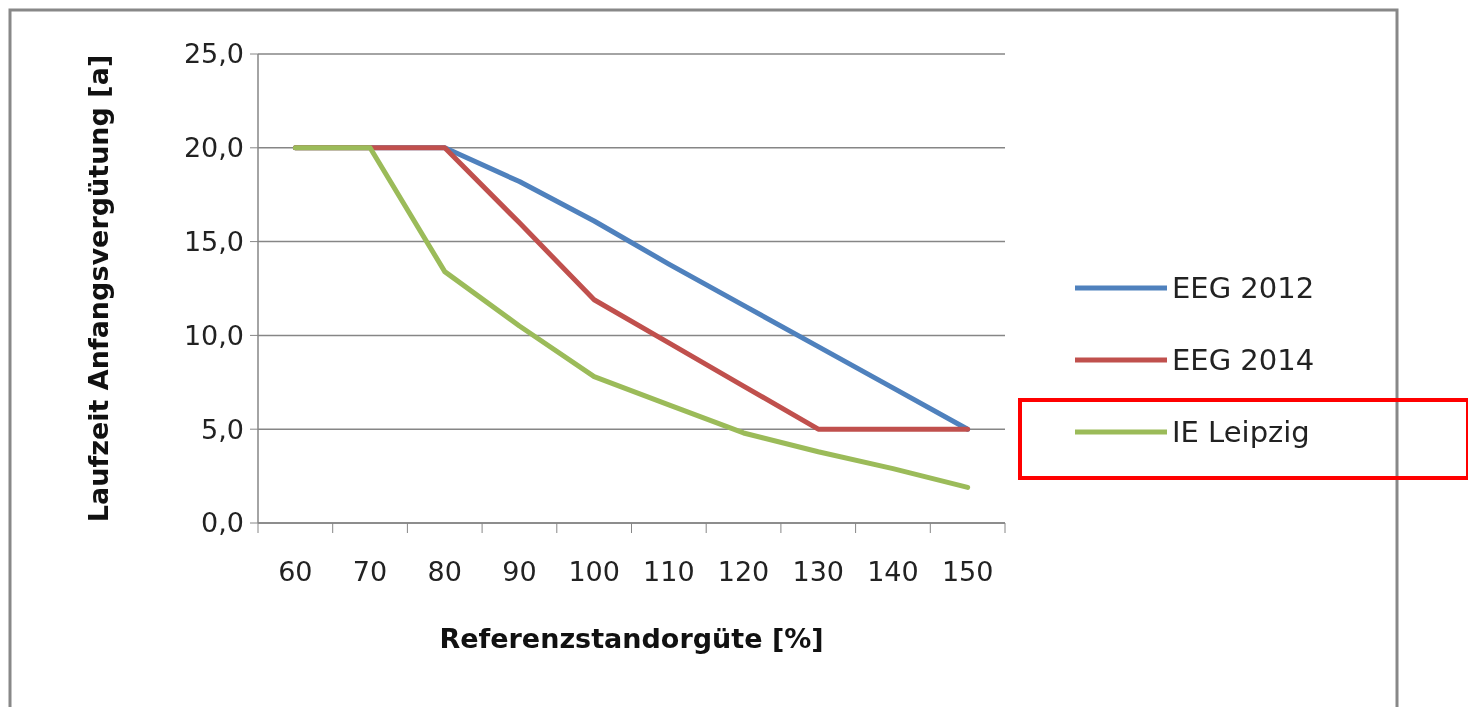 The width and height of the screenshot is (1468, 707). Describe the element at coordinates (213, 242) in the screenshot. I see `y-tick-label: 15,0` at that location.